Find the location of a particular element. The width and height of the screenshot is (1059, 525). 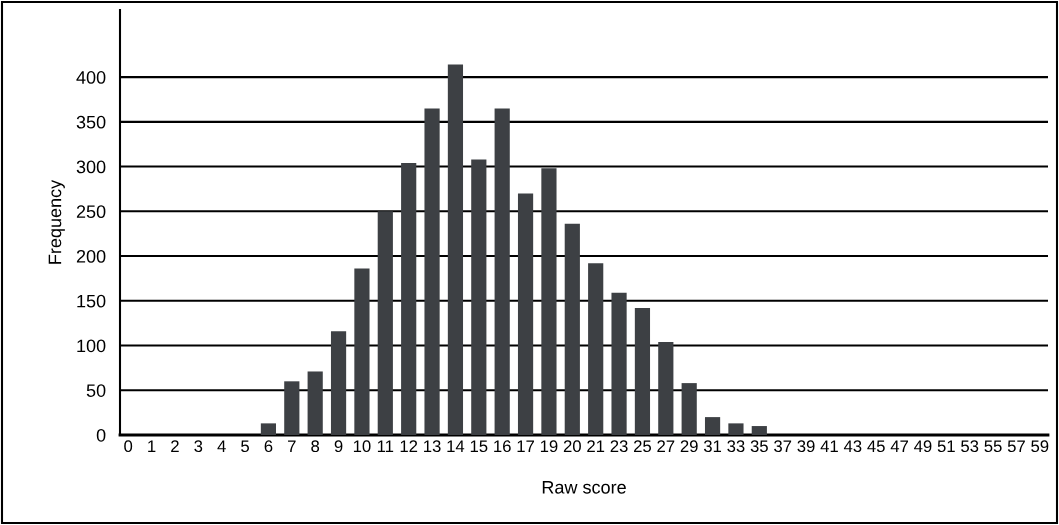

y-tick-label: 250 is located at coordinates (91, 212).